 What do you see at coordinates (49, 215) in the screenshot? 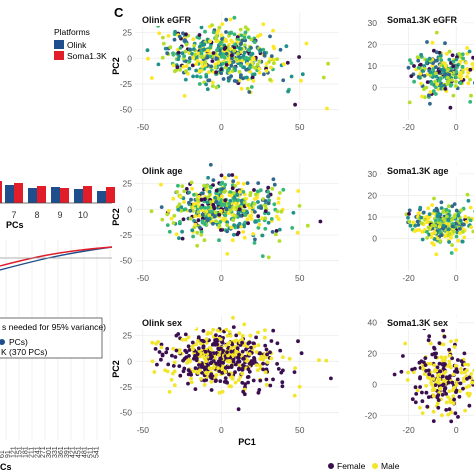
I see `bar-x-ticks: 678910` at bounding box center [49, 215].